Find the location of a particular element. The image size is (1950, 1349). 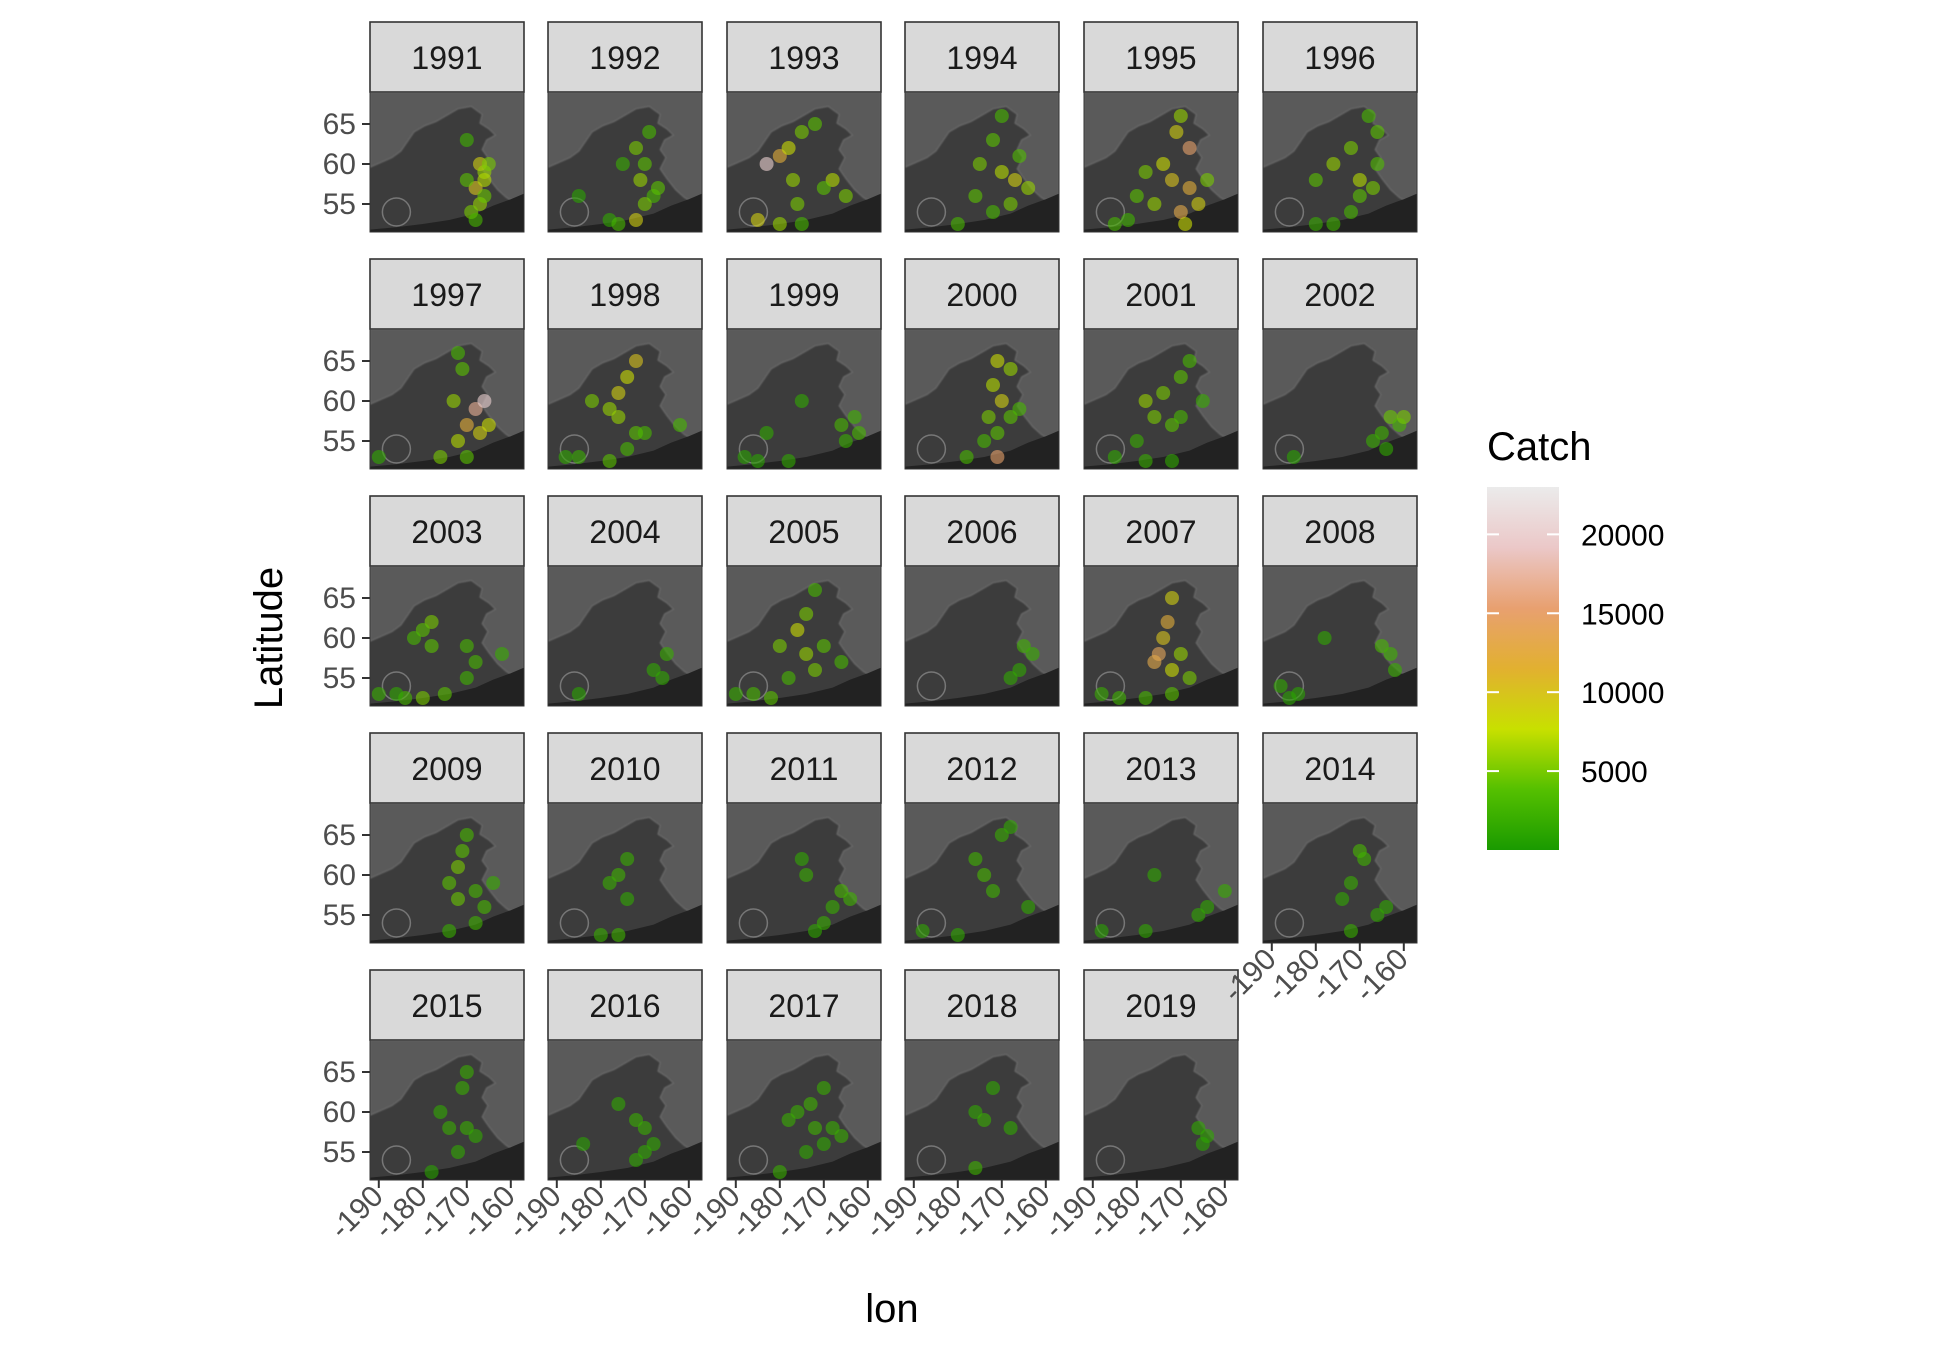

facet-strip-label: 2015 is located at coordinates (446, 1006).